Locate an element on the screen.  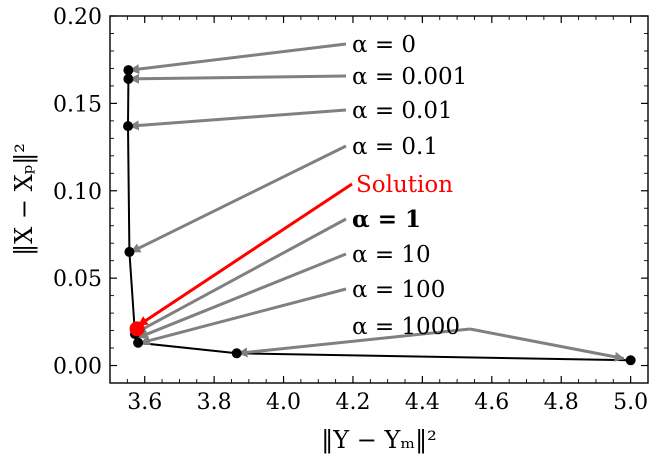
alpha-label: α = 10 is located at coordinates (391, 255).